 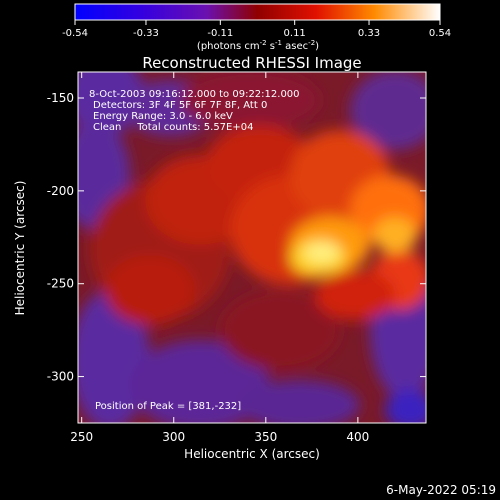 What do you see at coordinates (257, 12) in the screenshot?
I see `colorbar` at bounding box center [257, 12].